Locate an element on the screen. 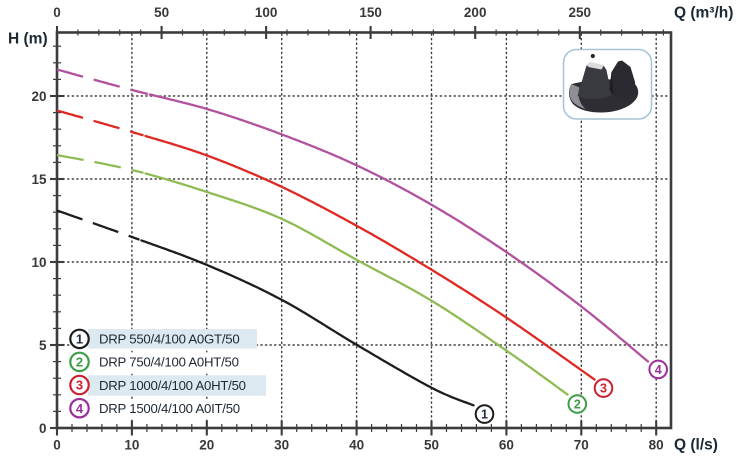 Image resolution: width=738 pixels, height=468 pixels. svg-text: Q (l/s) is located at coordinates (696, 445).